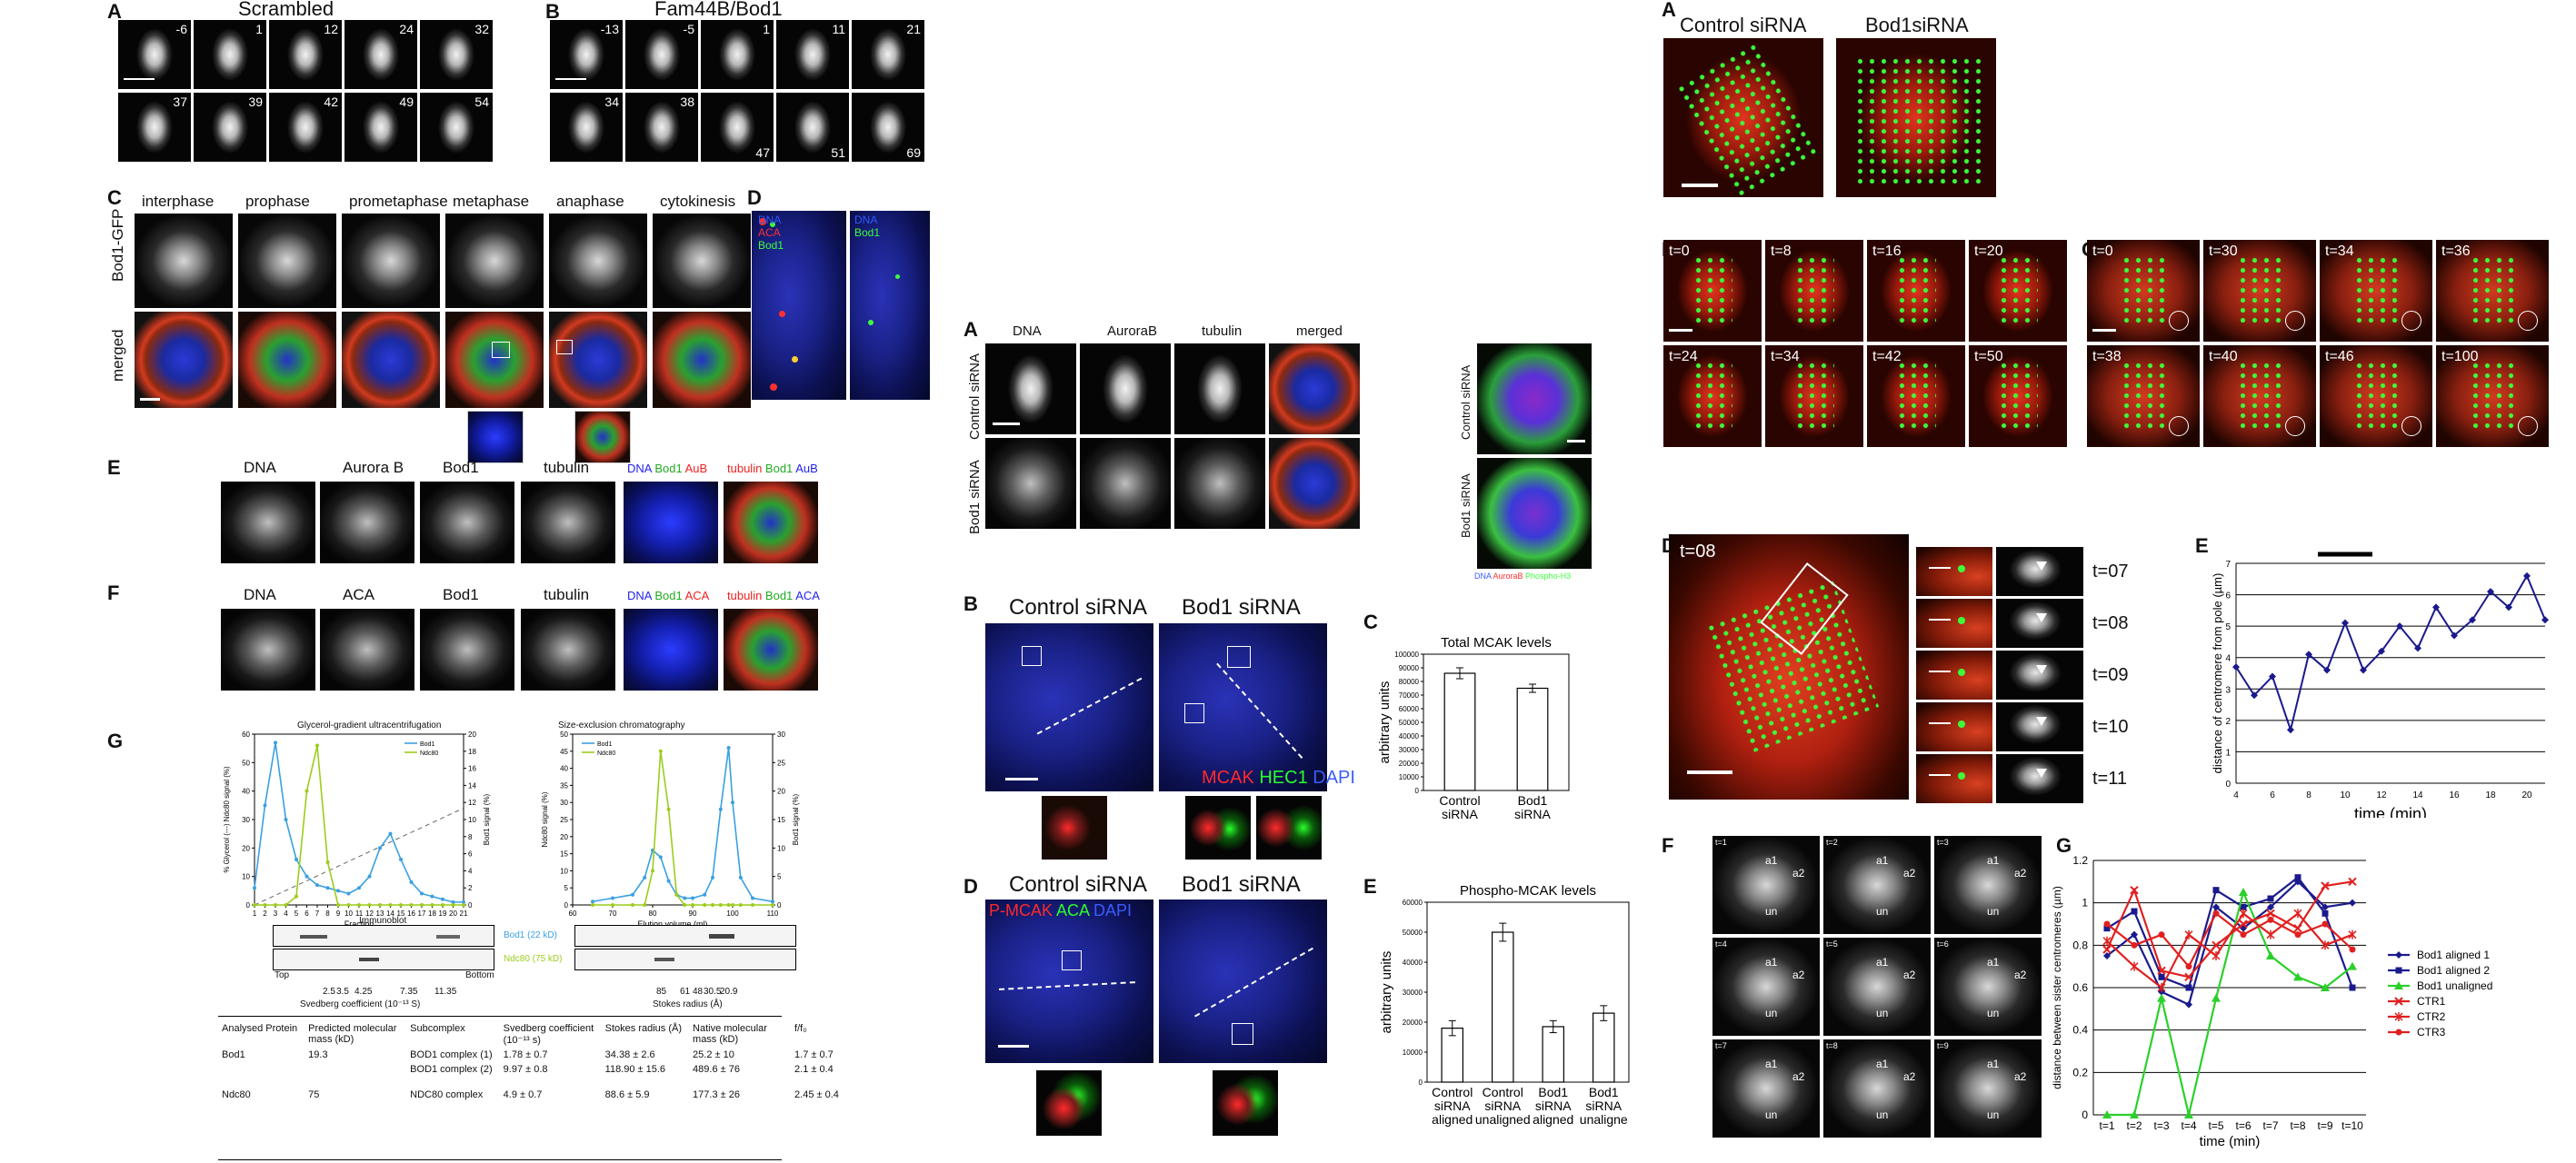  Describe the element at coordinates (2228, 596) in the screenshot. I see `y-tick-label: 6` at that location.